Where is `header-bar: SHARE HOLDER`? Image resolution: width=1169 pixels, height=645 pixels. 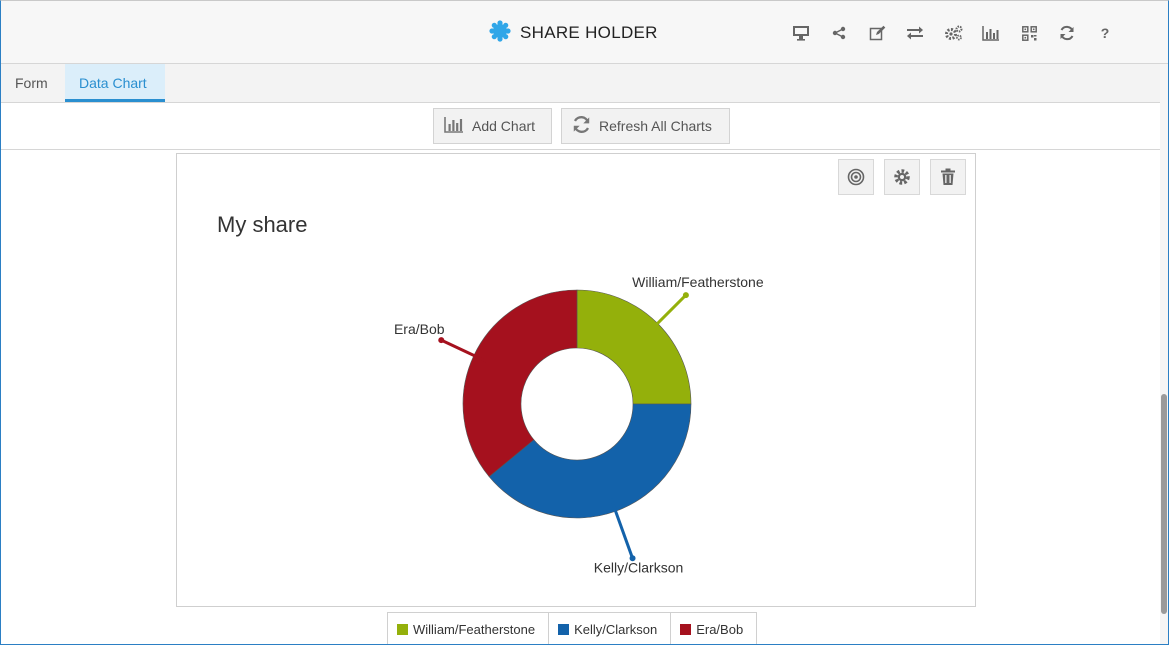
header-bar: SHARE HOLDER is located at coordinates (584, 32).